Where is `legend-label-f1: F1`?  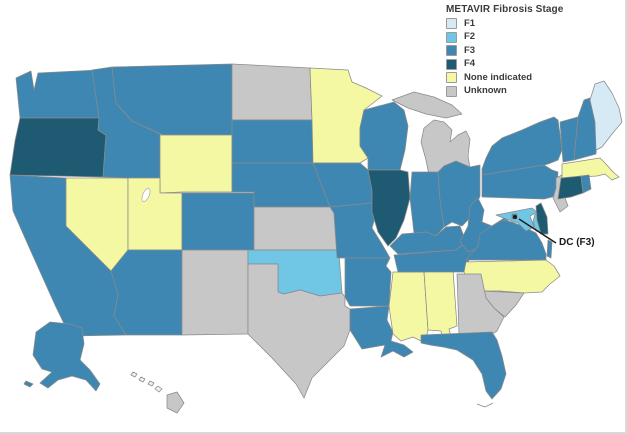
legend-label-f1: F1 is located at coordinates (470, 23).